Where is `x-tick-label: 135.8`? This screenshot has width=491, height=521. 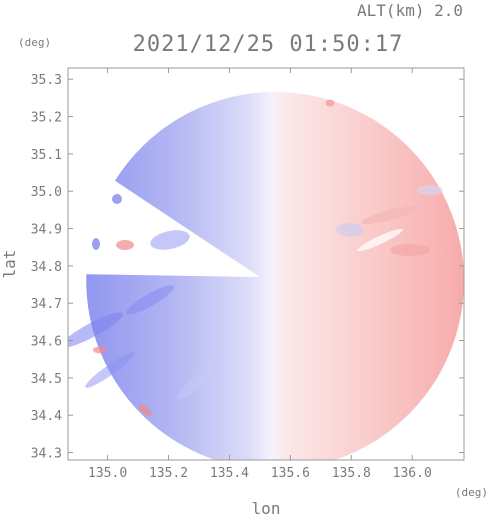
x-tick-label: 135.8 is located at coordinates (351, 473).